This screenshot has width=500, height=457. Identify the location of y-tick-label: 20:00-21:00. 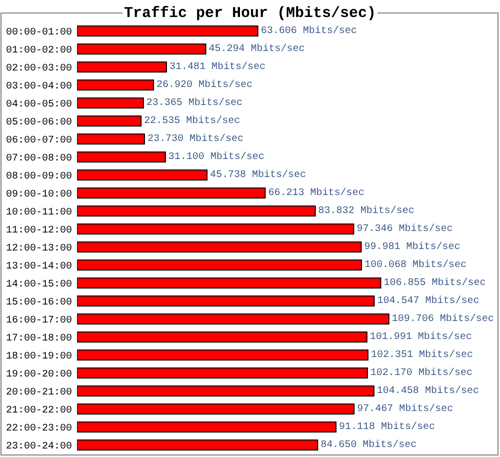
(39, 393).